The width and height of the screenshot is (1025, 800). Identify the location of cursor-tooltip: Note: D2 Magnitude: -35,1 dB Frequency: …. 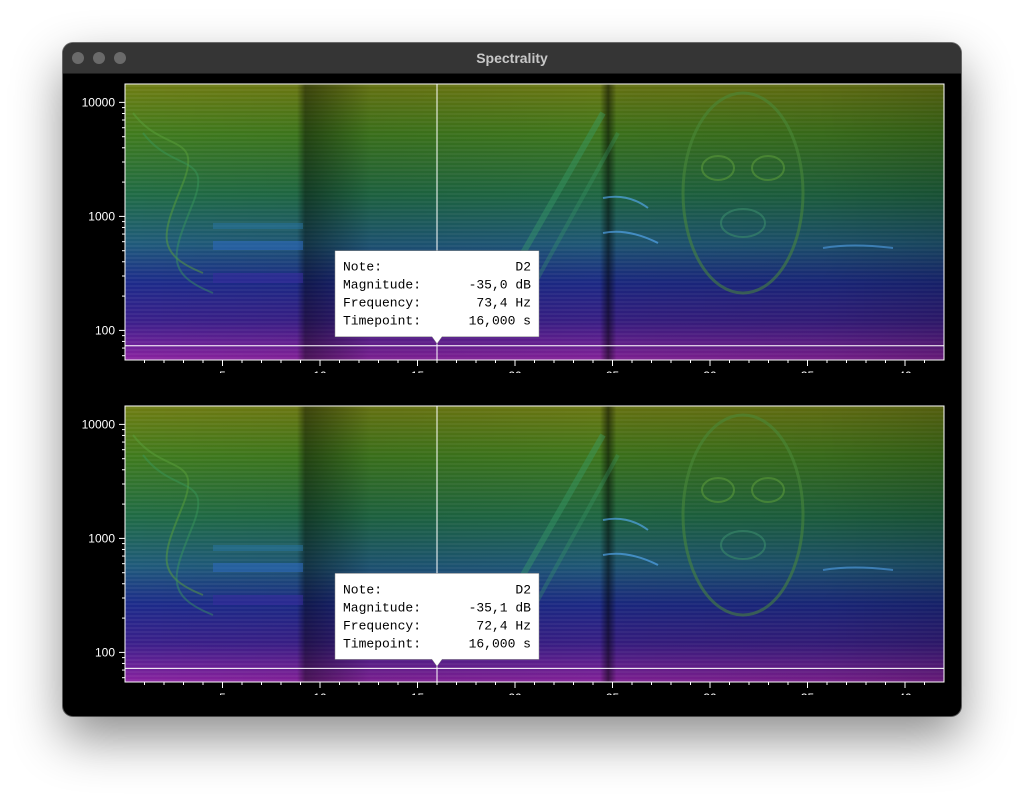
(437, 620).